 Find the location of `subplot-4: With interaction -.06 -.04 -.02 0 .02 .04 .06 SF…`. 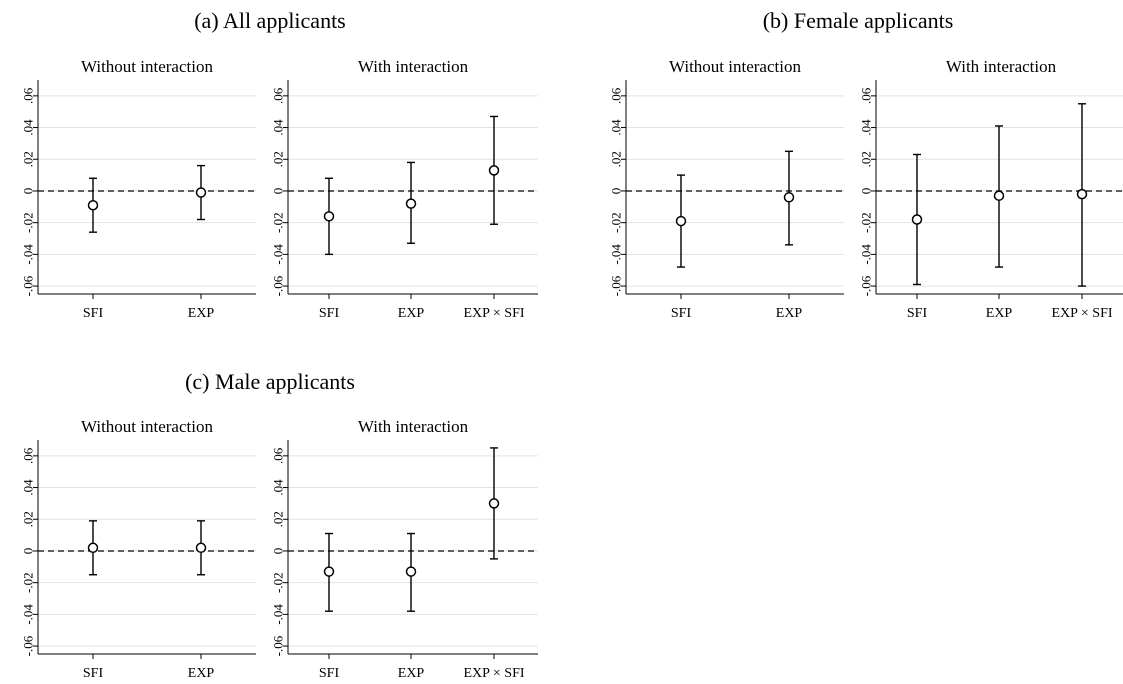

subplot-4: With interaction -.06 -.04 -.02 0 .02 .04 .06 SF… is located at coordinates (991, 189).